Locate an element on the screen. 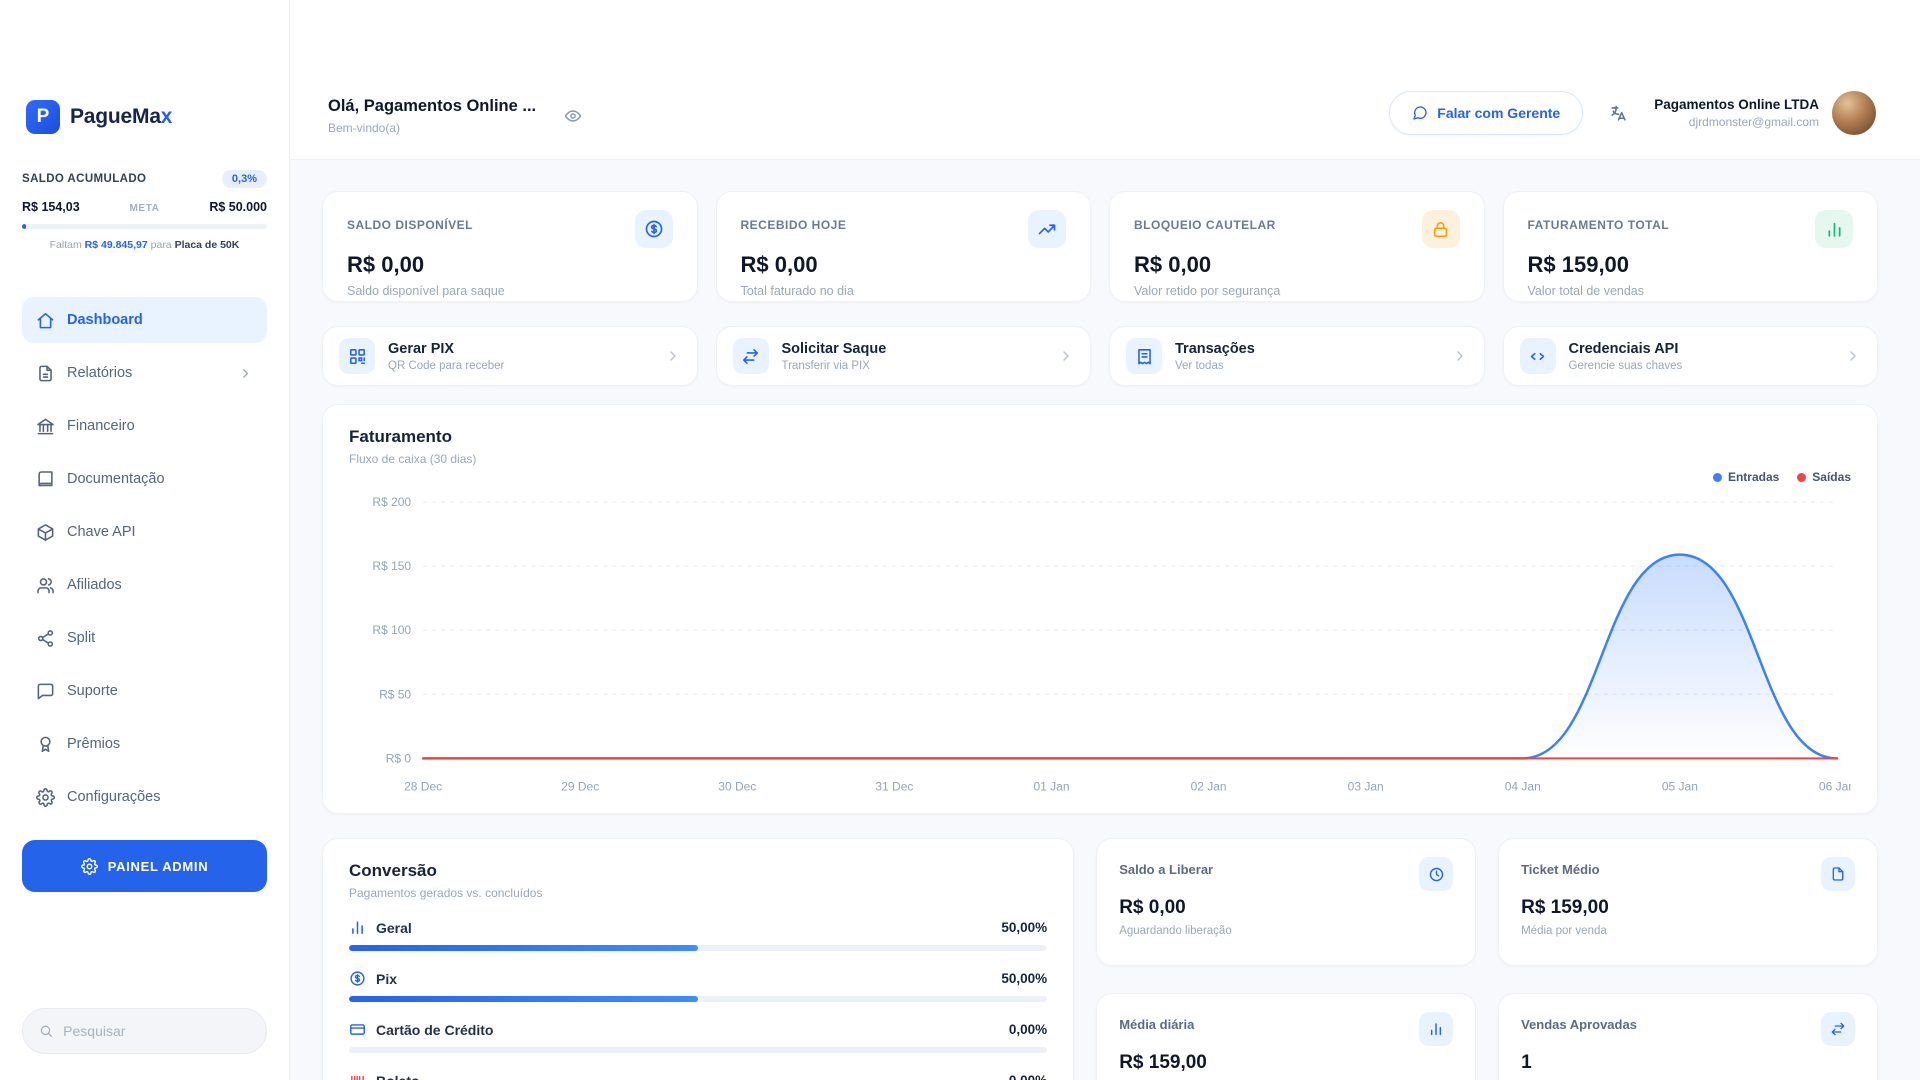 The image size is (1920, 1080). logo-icon: P is located at coordinates (43, 117).